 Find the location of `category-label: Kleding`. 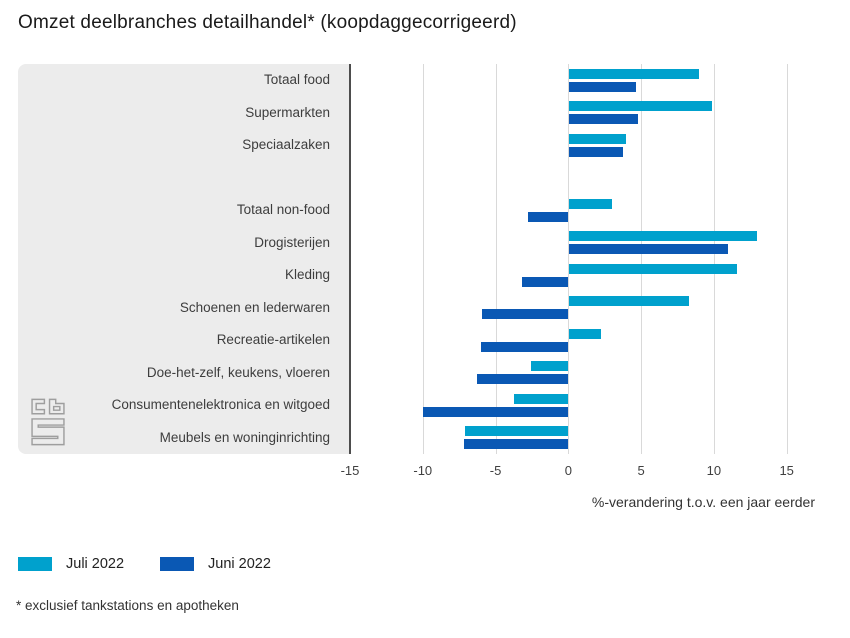

category-label: Kleding is located at coordinates (307, 274).